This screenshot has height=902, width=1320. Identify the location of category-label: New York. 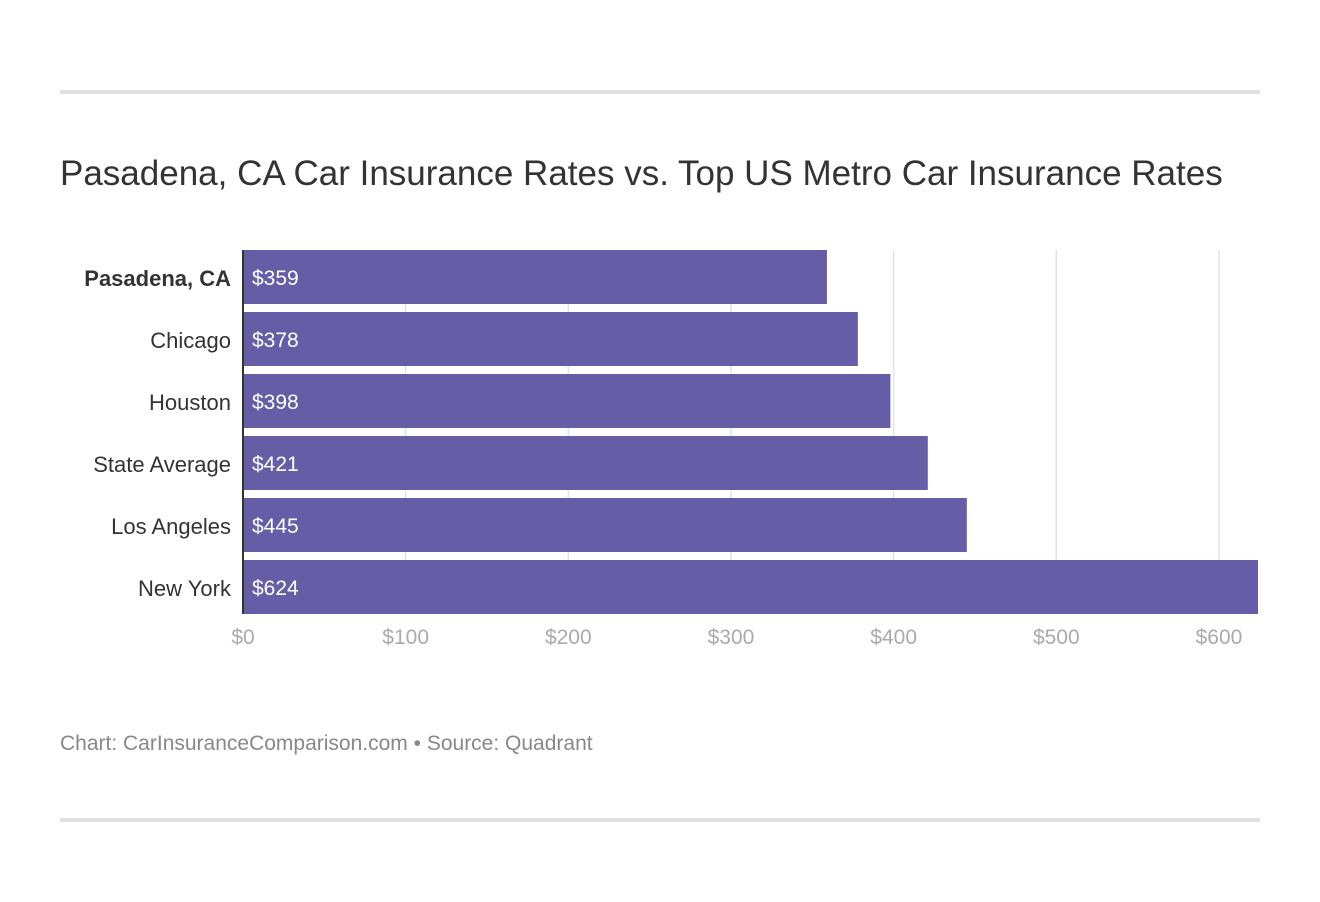
(185, 588).